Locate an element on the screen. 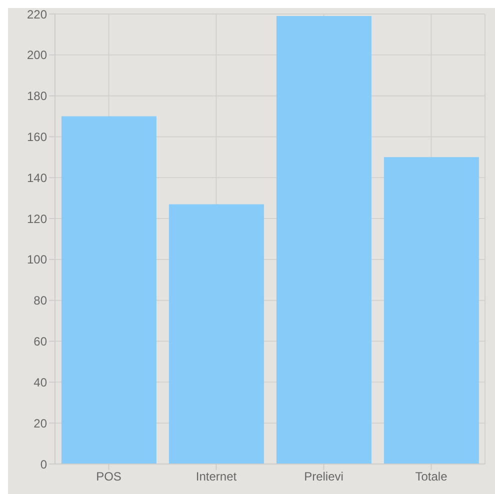 The height and width of the screenshot is (494, 495). y-tick-label: 80 is located at coordinates (41, 301).